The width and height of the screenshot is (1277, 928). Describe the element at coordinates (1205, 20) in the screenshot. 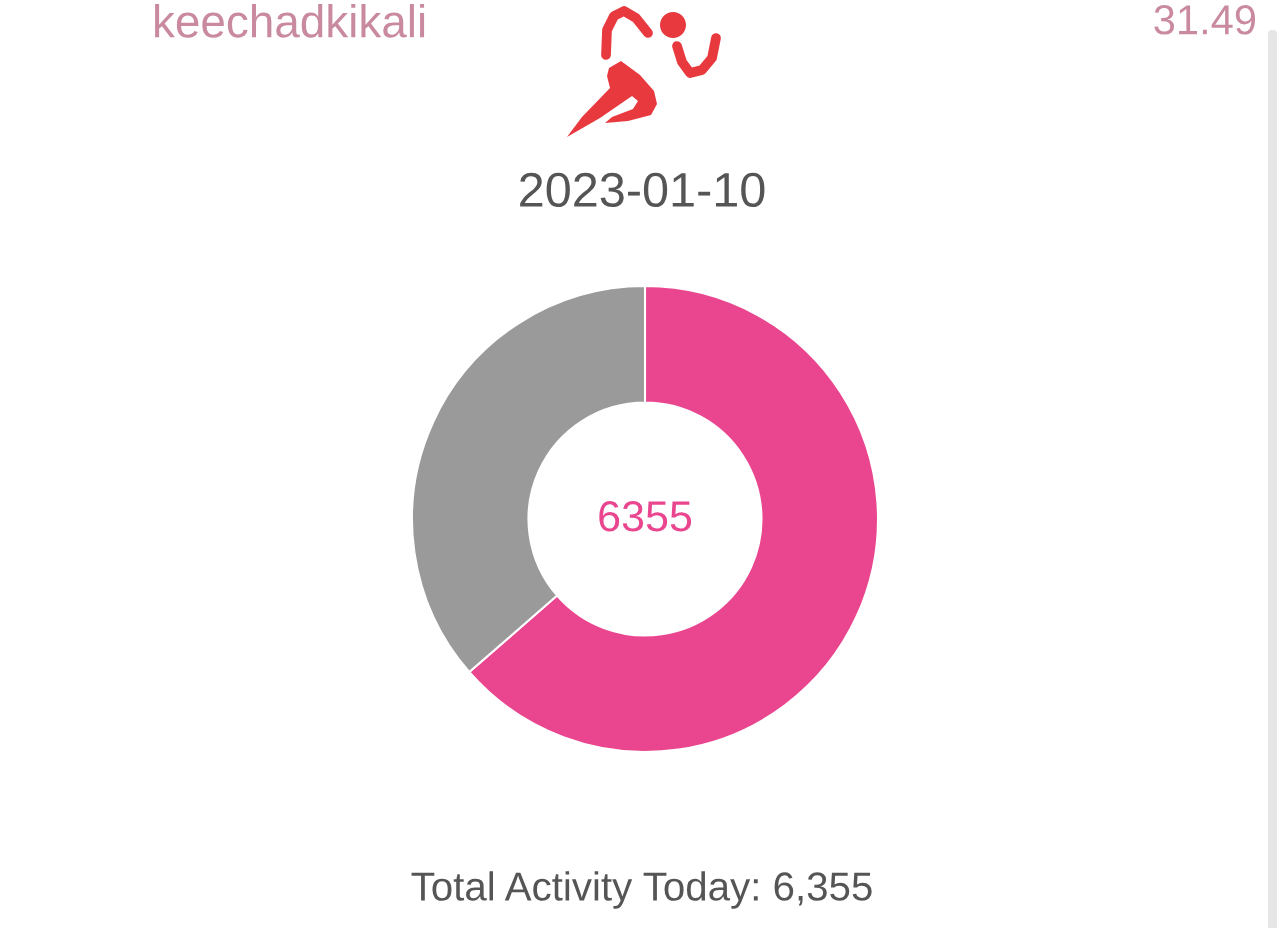

I see `text: 31.49` at that location.